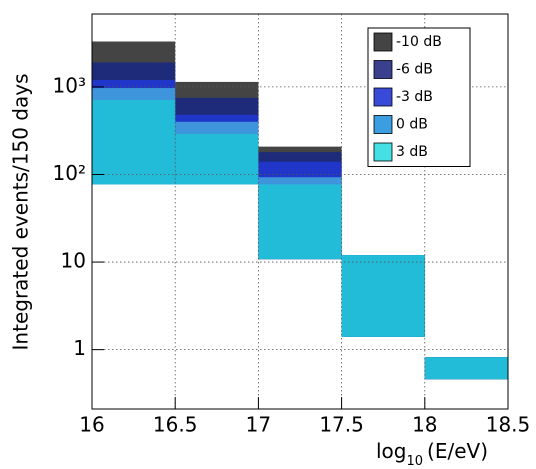 Image resolution: width=536 pixels, height=469 pixels. I want to click on x-tick-label: 17, so click(258, 425).